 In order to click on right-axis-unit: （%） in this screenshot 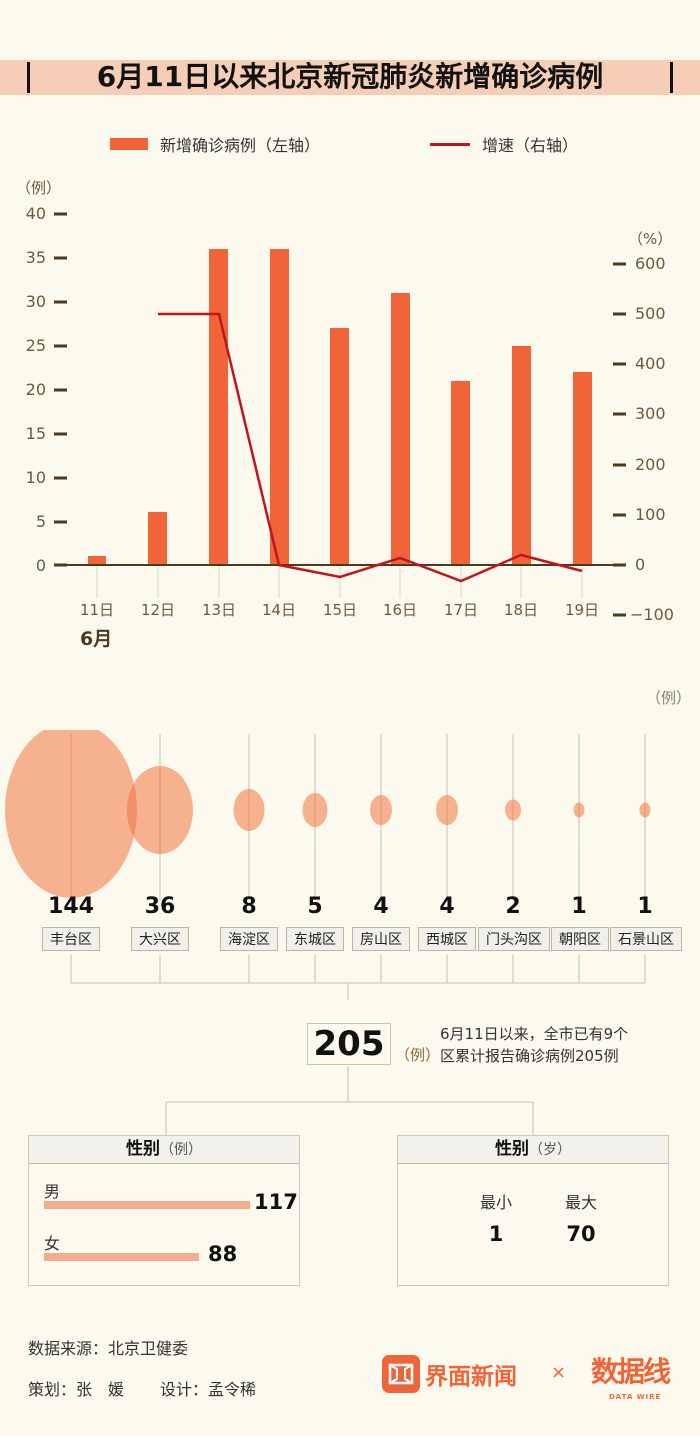, I will do `click(650, 239)`.